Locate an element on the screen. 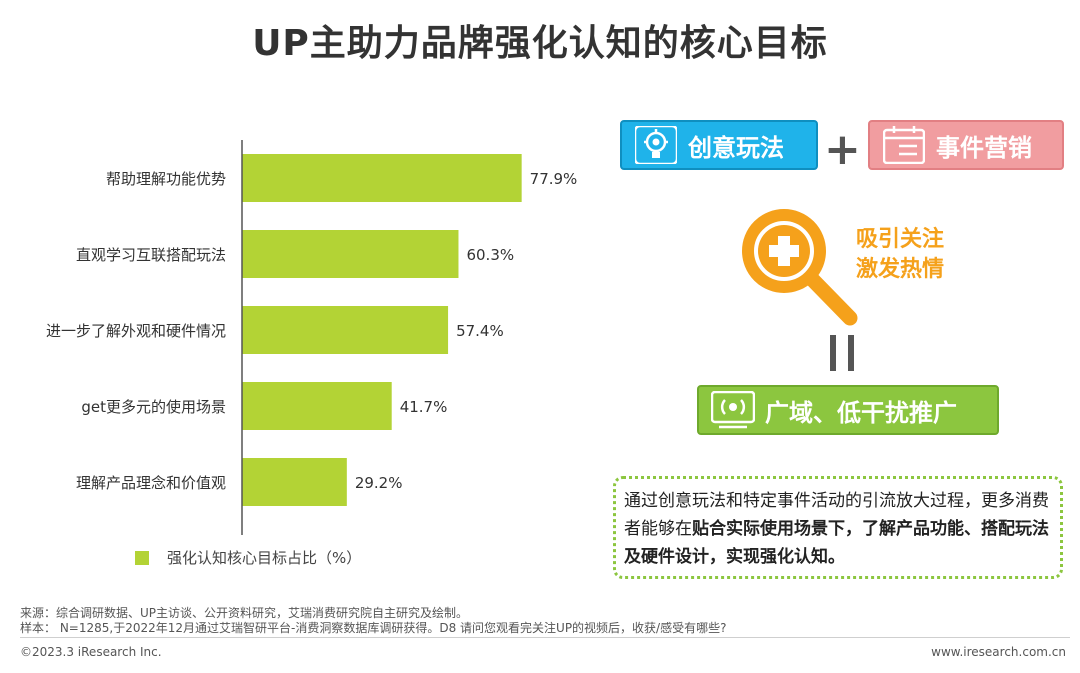 The image size is (1080, 673). legend-label: 强化认知核心目标占比（%） is located at coordinates (264, 558).